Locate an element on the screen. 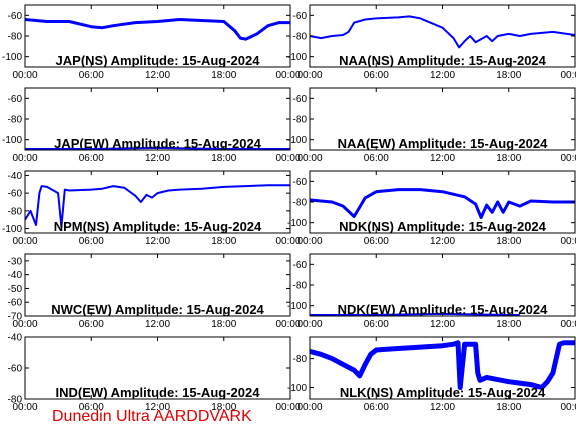 This screenshot has width=576, height=432. panel-6-ytick-label: -60 is located at coordinates (300, 182).